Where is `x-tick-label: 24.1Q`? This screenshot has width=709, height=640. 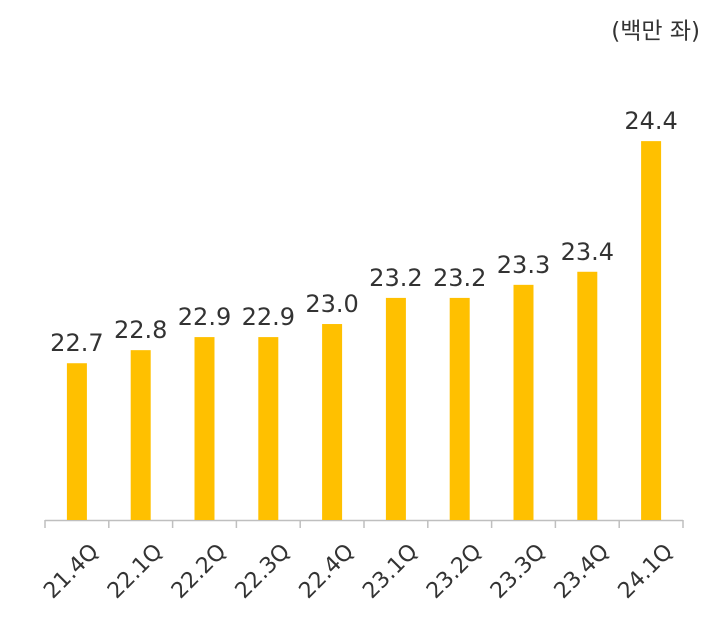 x-tick-label: 24.1Q is located at coordinates (646, 571).